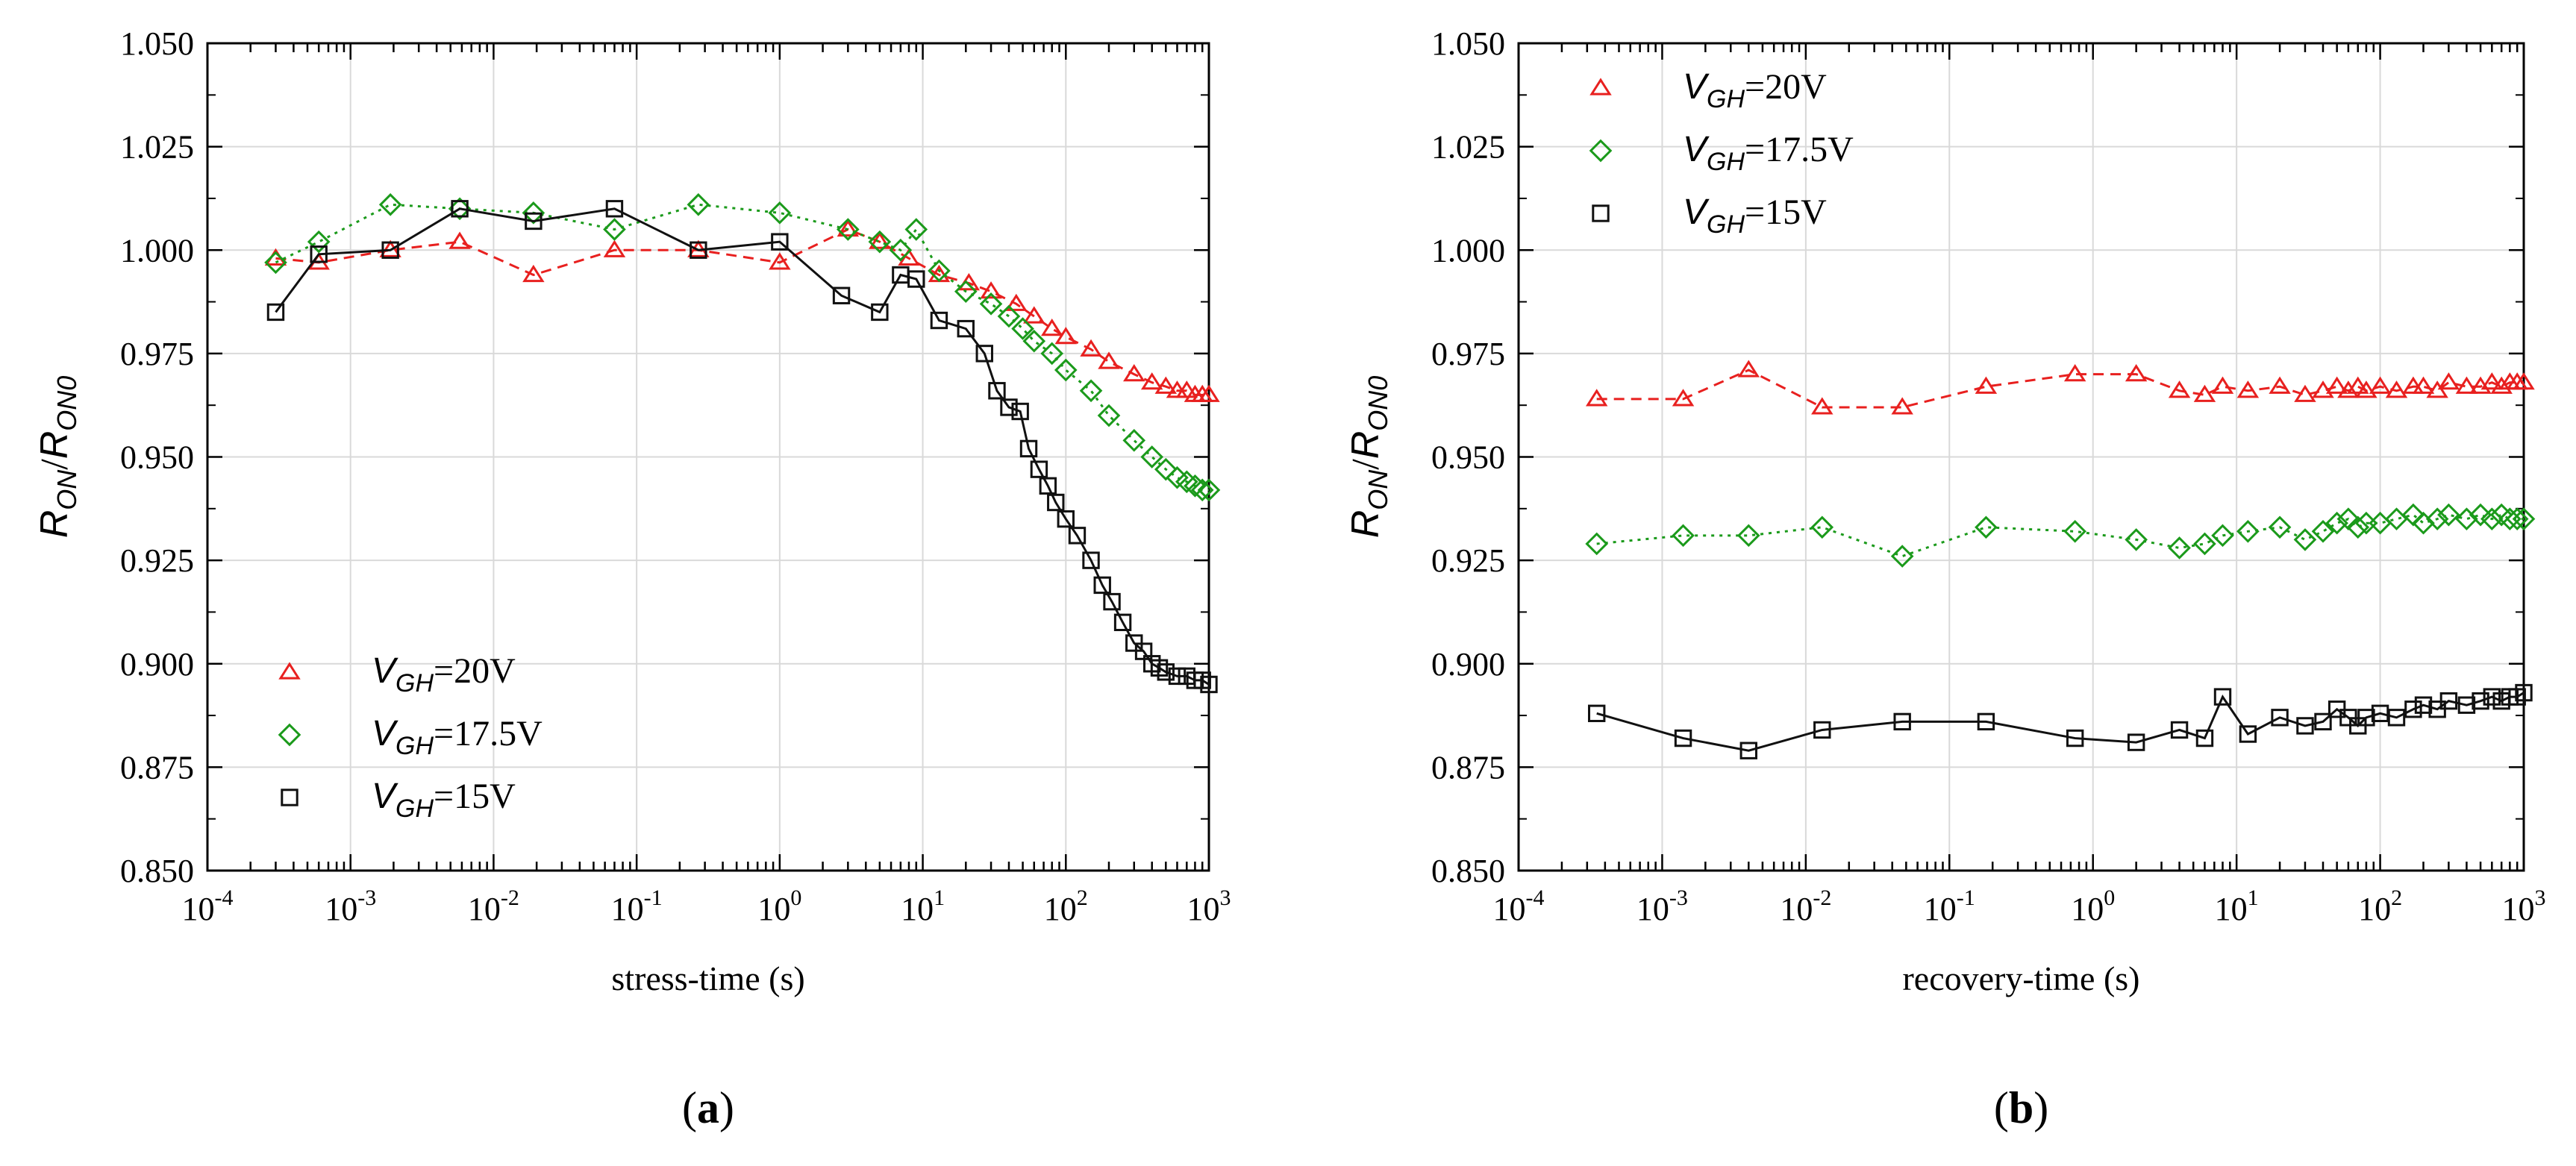  I want to click on x-tick-label: 10⁻³, so click(1662, 906).